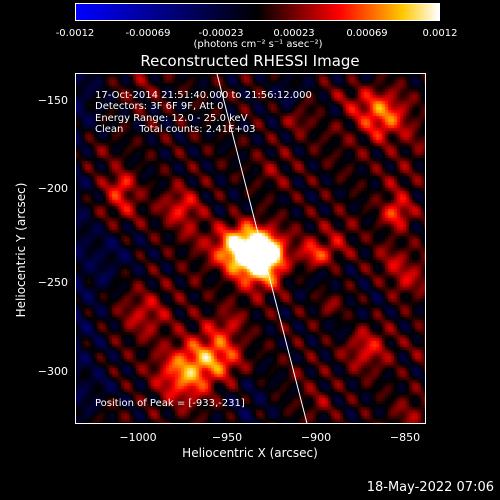 This screenshot has height=500, width=500. What do you see at coordinates (440, 33) in the screenshot?
I see `colorbar-tick: 0.0012` at bounding box center [440, 33].